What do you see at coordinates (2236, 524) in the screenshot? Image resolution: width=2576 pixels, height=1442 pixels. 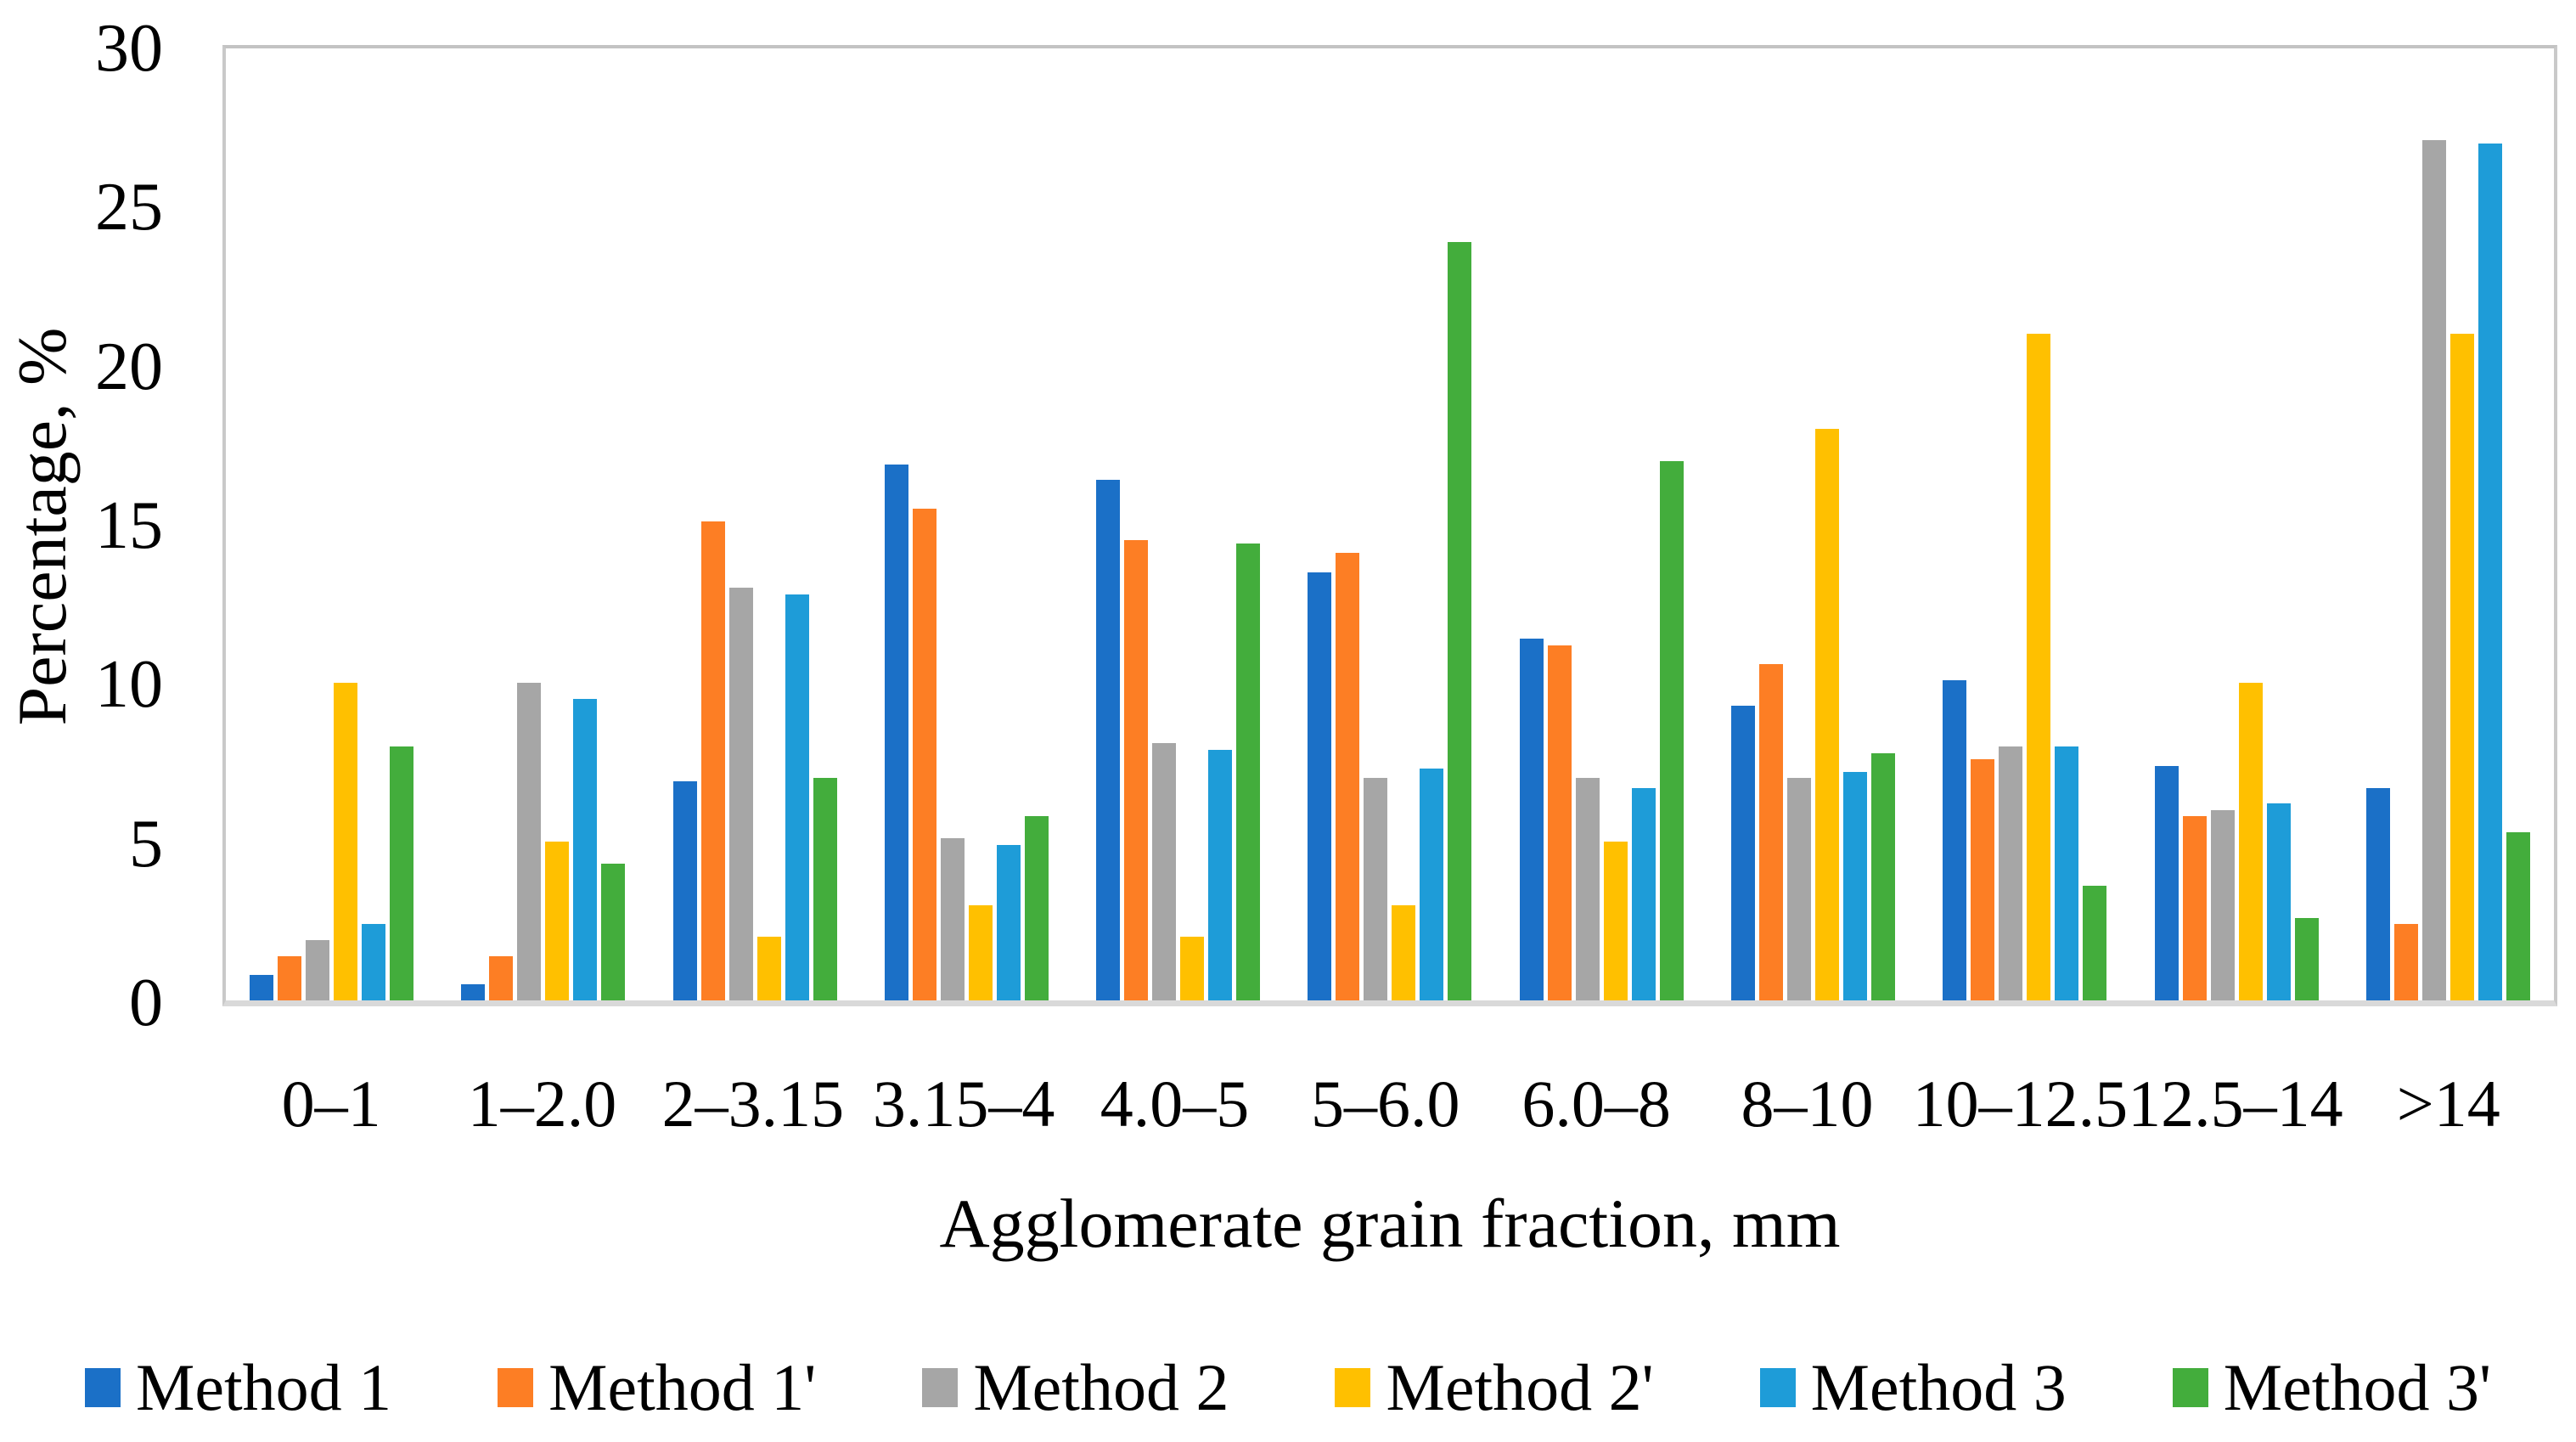 I see `bar-group-12.5–14` at bounding box center [2236, 524].